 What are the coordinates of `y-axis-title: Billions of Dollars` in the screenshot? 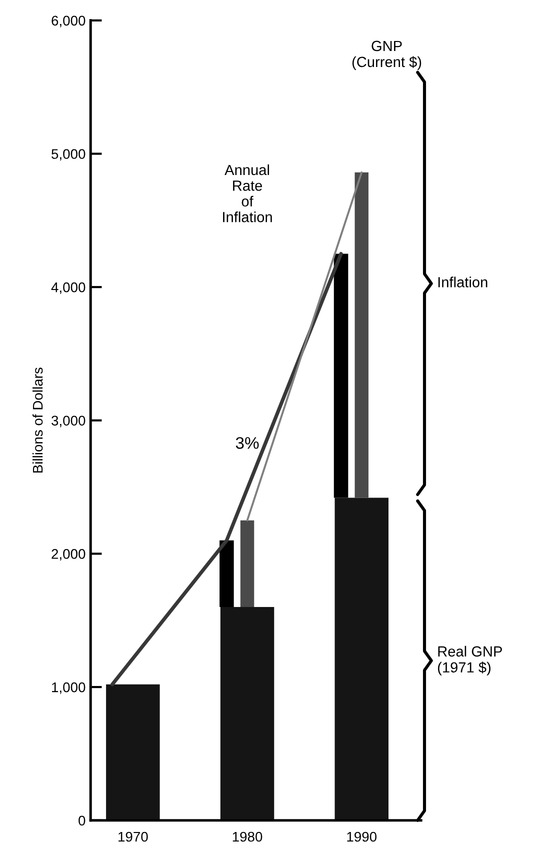 It's located at (37, 420).